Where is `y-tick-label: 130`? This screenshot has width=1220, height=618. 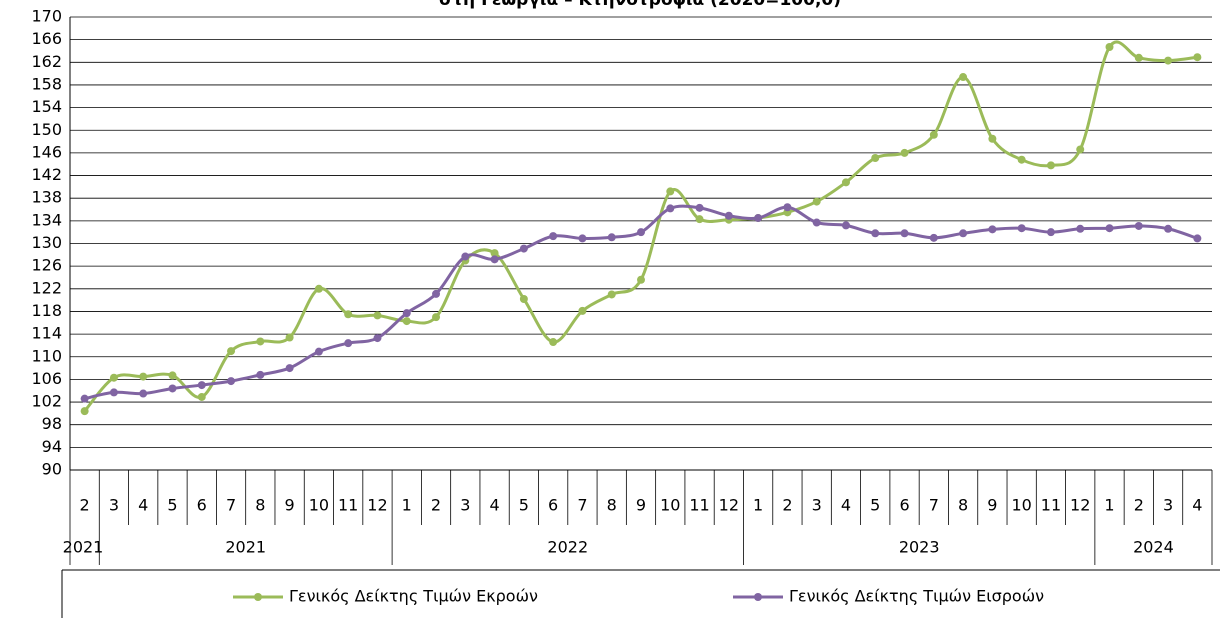
y-tick-label: 130 is located at coordinates (46, 242).